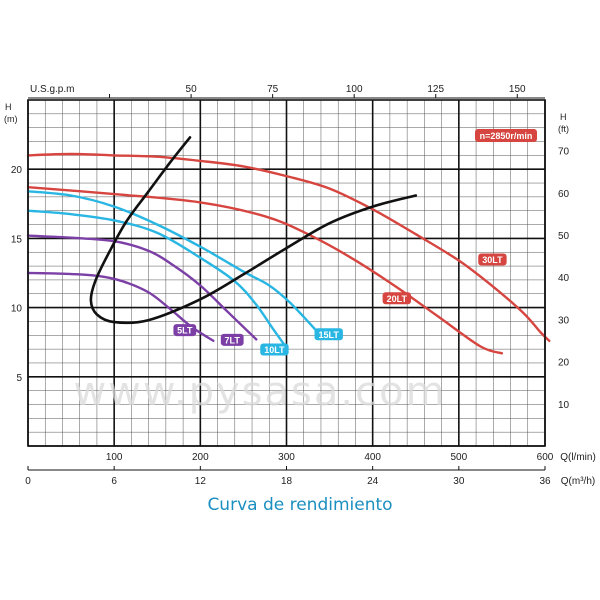 This screenshot has height=600, width=600. What do you see at coordinates (435, 89) in the screenshot?
I see `top-axis-tick-label: 125` at bounding box center [435, 89].